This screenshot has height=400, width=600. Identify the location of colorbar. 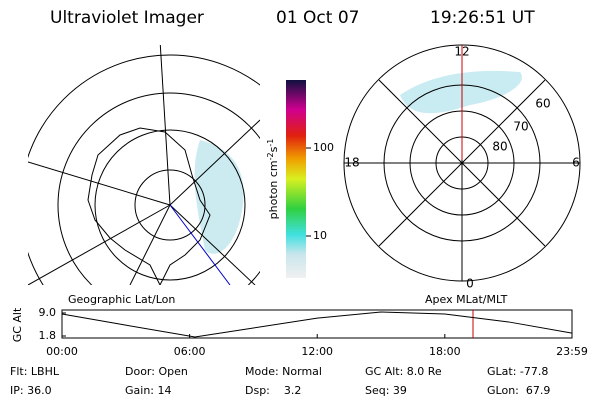
(296, 179).